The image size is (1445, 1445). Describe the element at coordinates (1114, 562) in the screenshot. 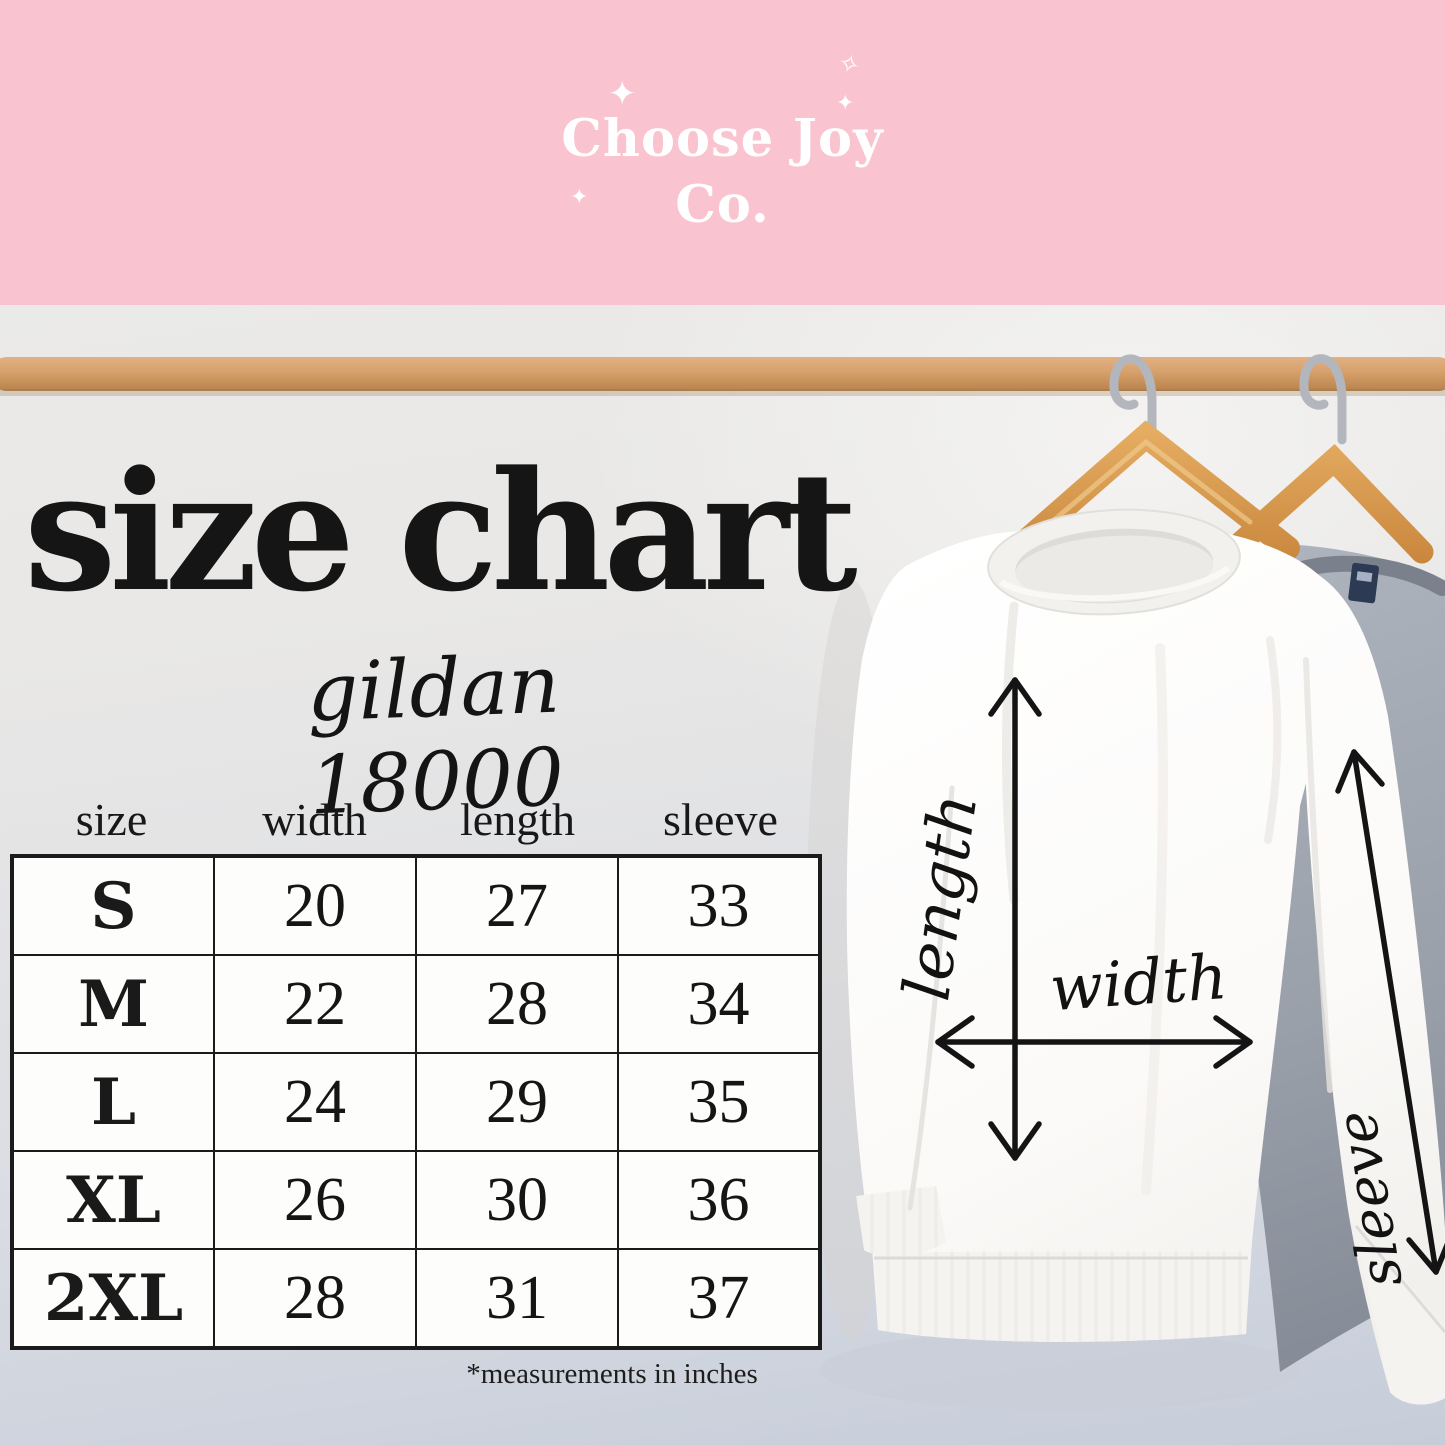

I see `collar` at that location.